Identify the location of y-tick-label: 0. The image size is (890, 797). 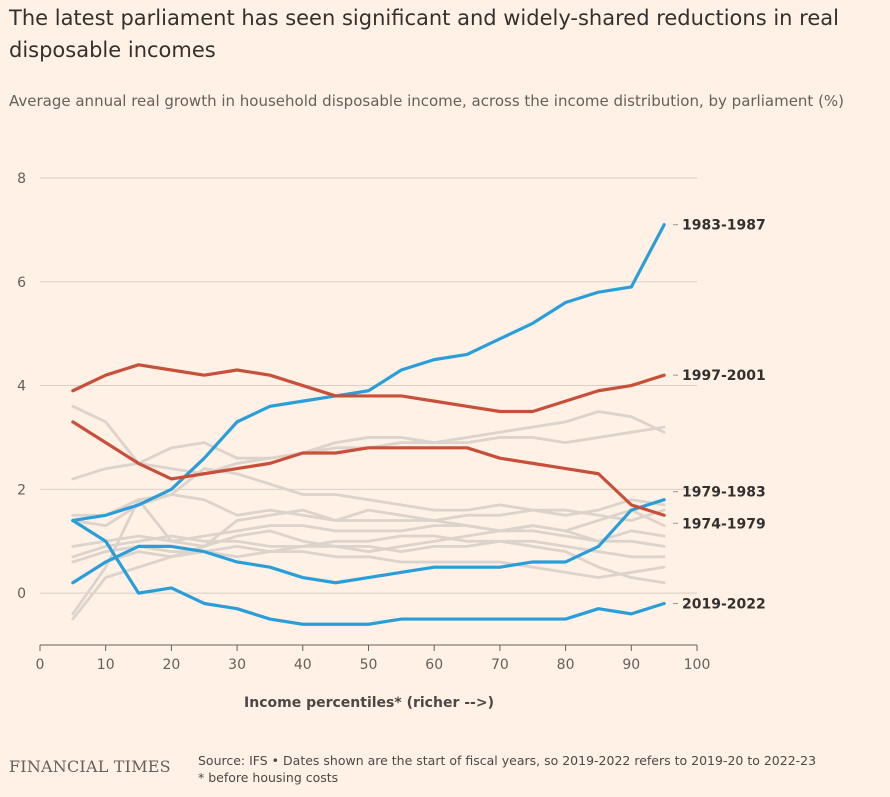
(21, 594).